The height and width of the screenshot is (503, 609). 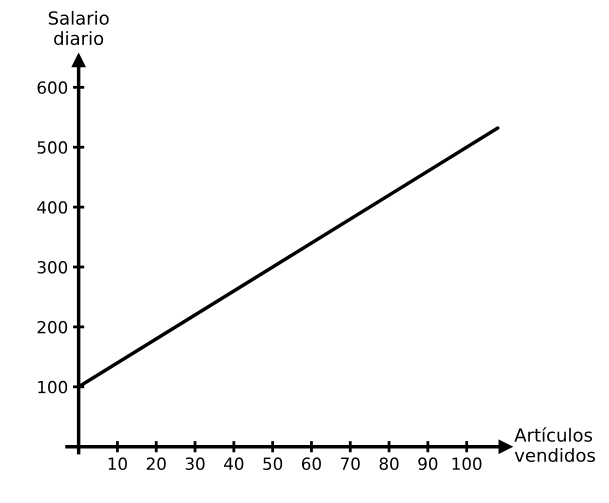 I want to click on x-tick-label: 100, so click(x=467, y=463).